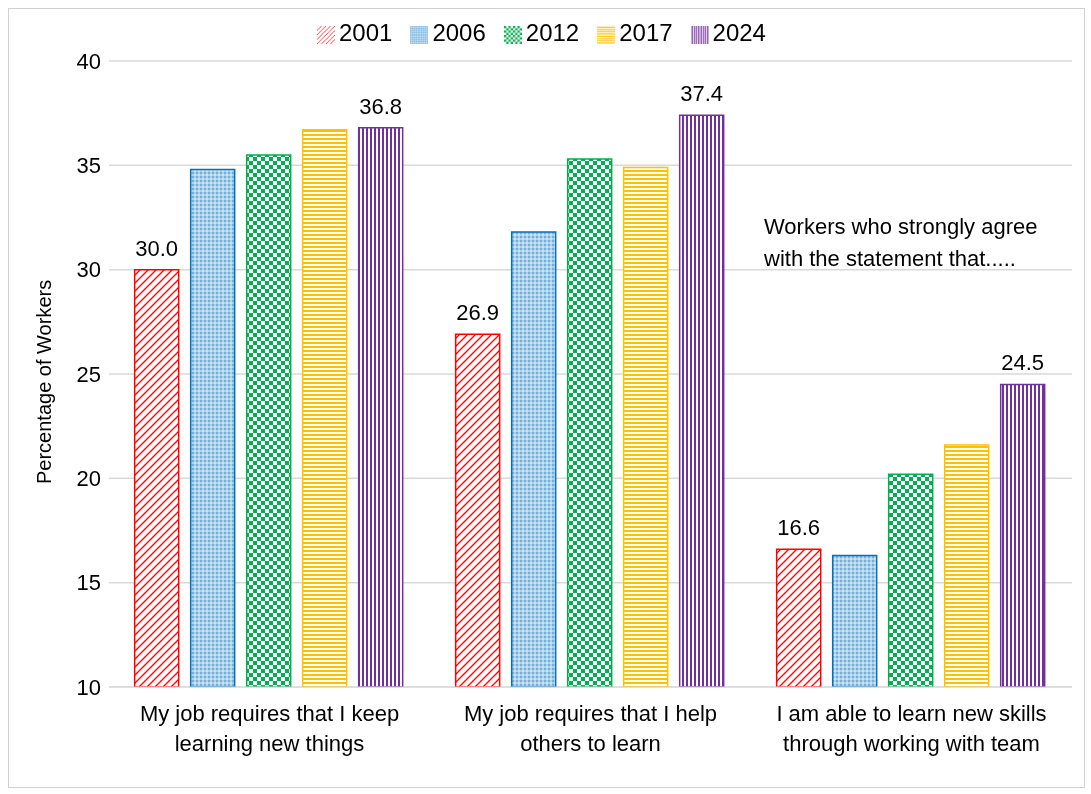  What do you see at coordinates (88, 374) in the screenshot?
I see `y-tick-label: 25` at bounding box center [88, 374].